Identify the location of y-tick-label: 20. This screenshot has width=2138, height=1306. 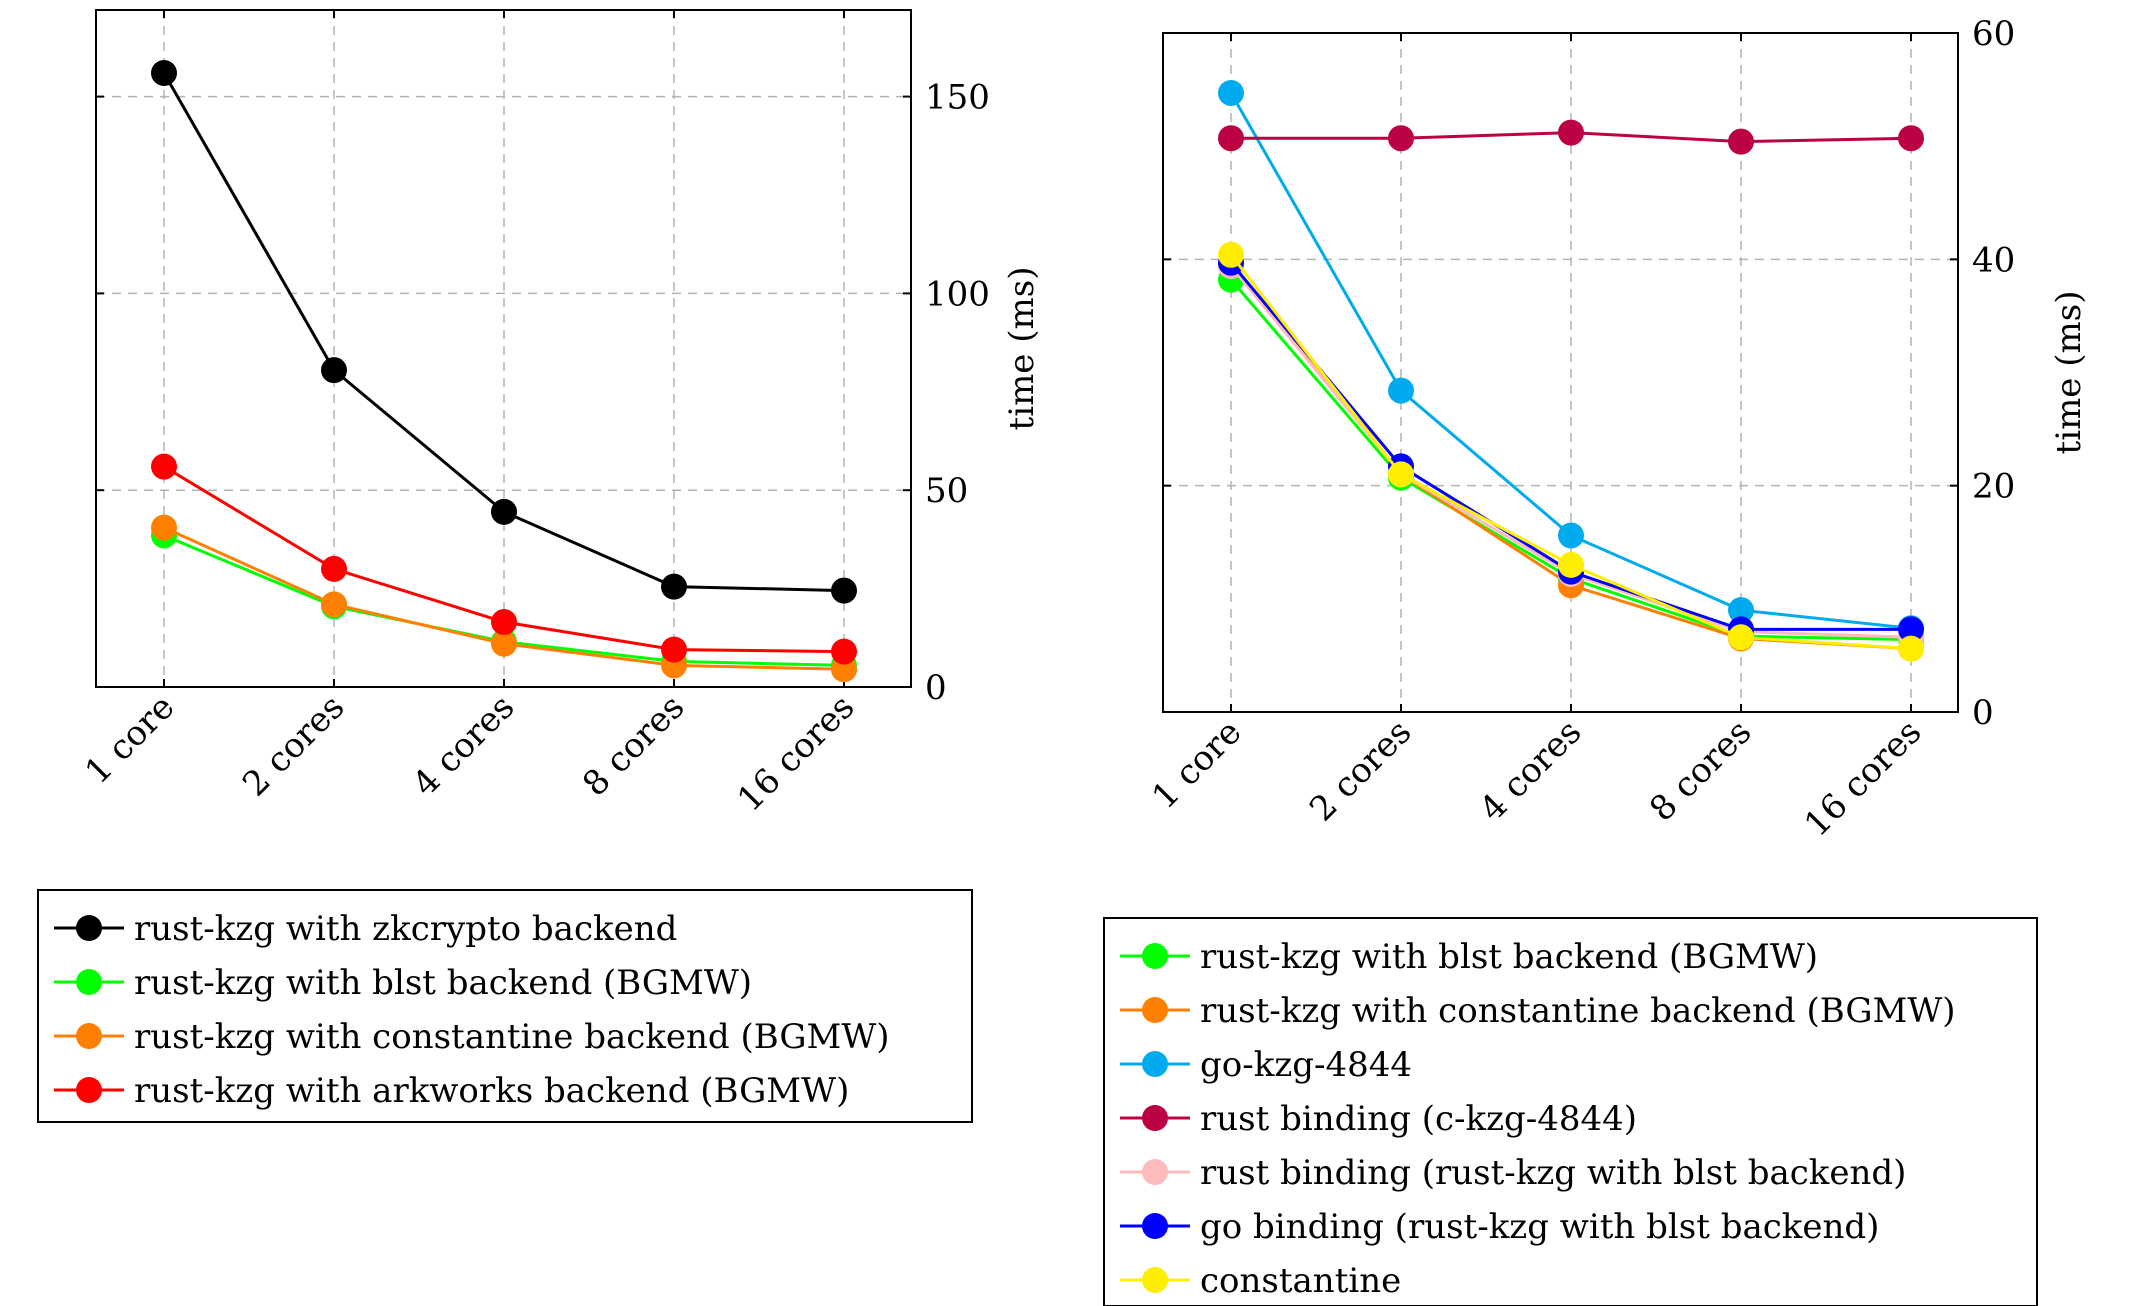
(1993, 487).